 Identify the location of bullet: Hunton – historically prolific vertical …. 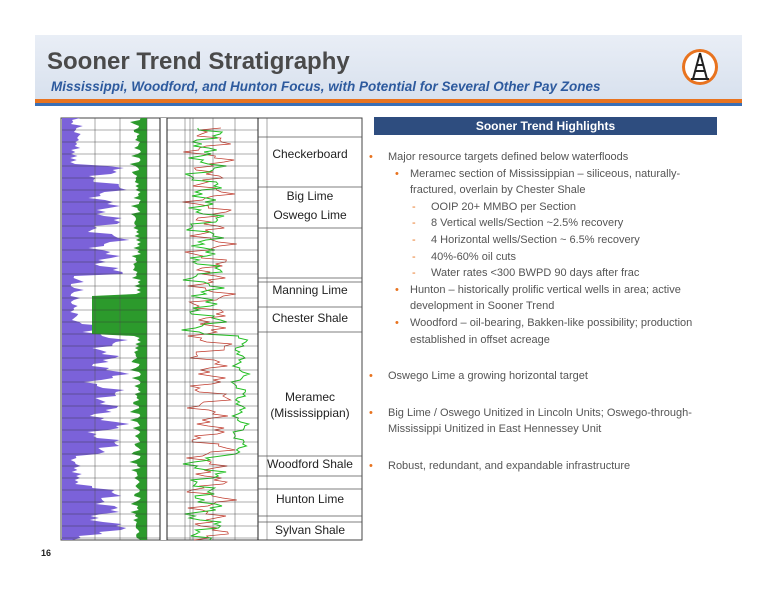
(550, 298).